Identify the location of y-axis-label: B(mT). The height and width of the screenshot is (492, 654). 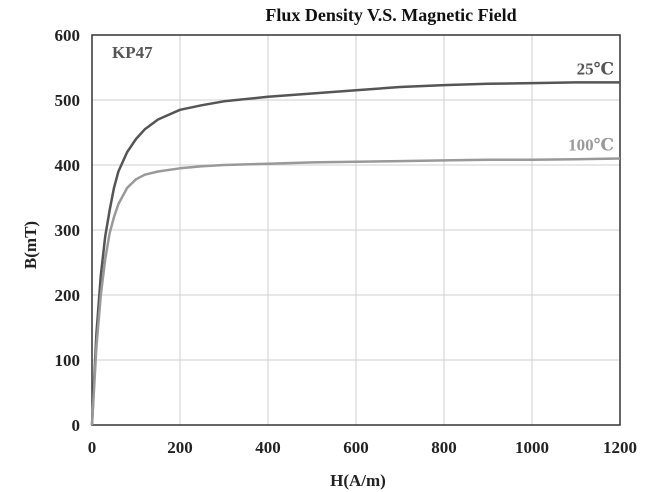
(30, 245).